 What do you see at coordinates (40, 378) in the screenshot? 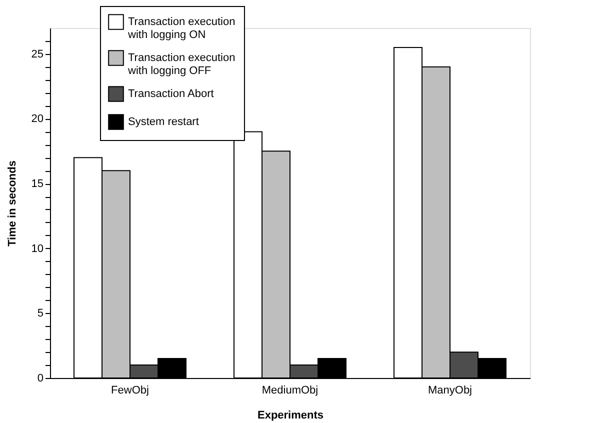
I see `y-tick-label: 0` at bounding box center [40, 378].